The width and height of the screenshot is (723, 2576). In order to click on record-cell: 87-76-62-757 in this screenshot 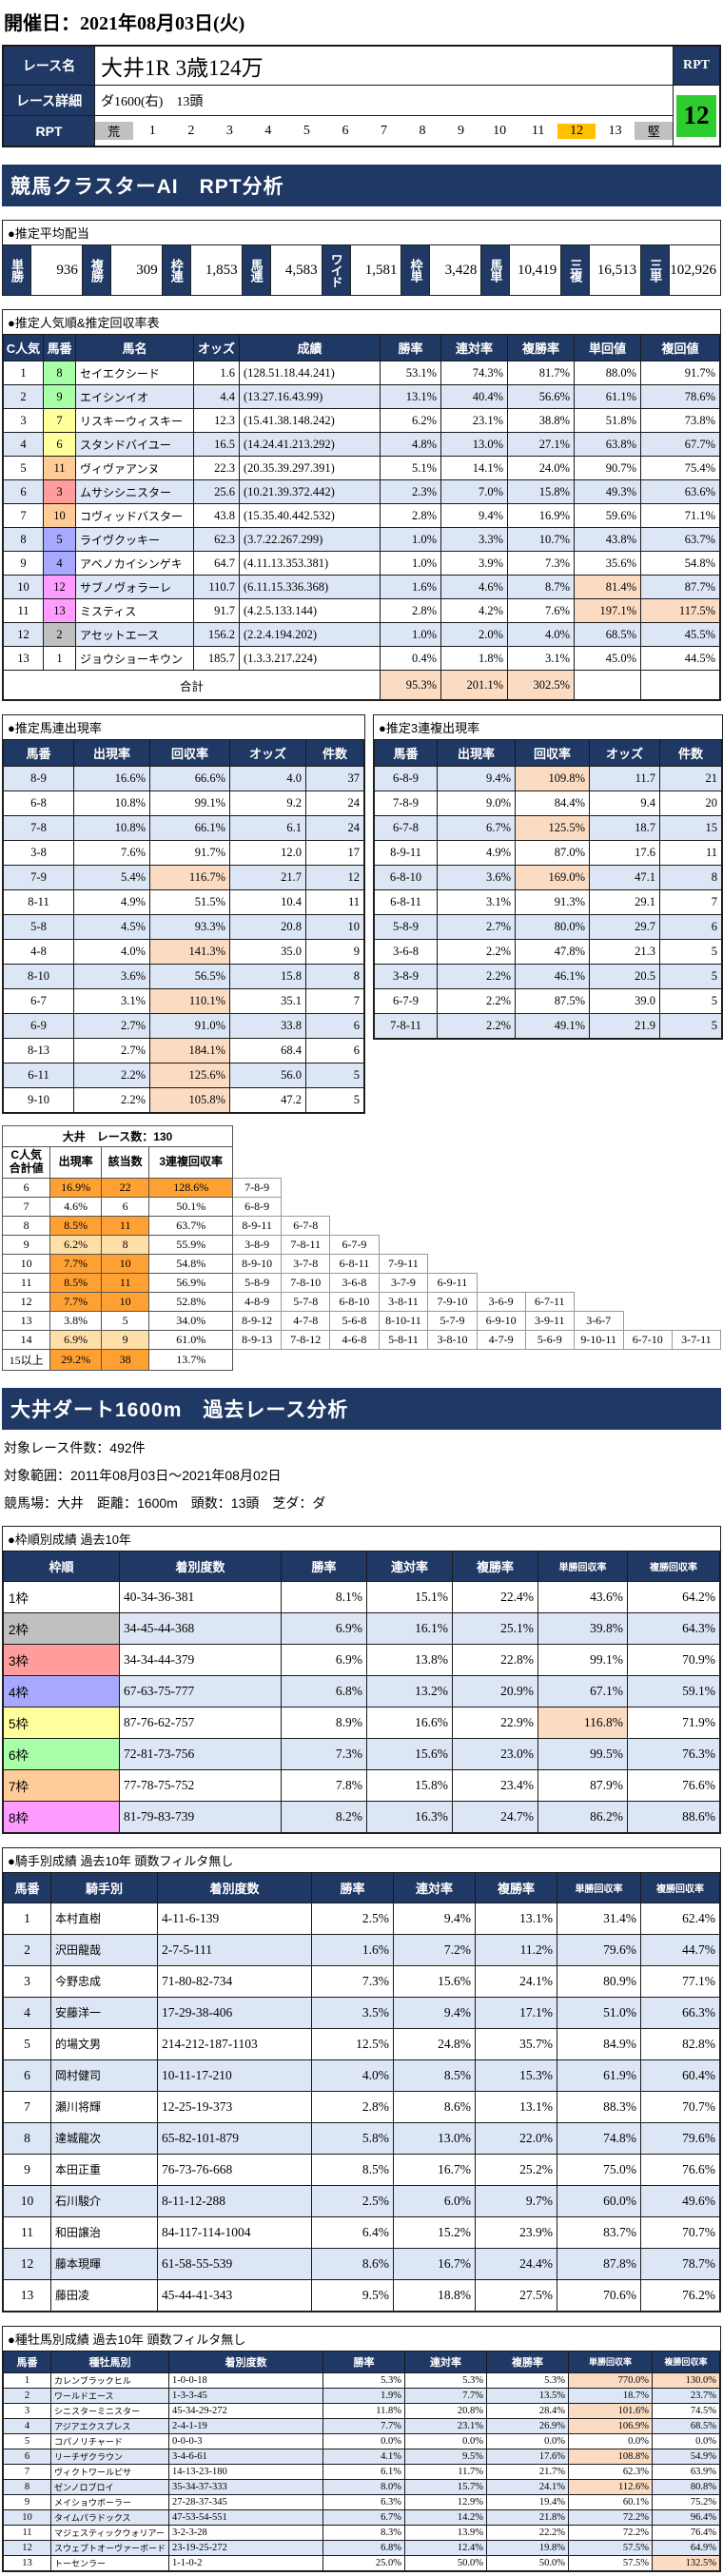, I will do `click(200, 1723)`.